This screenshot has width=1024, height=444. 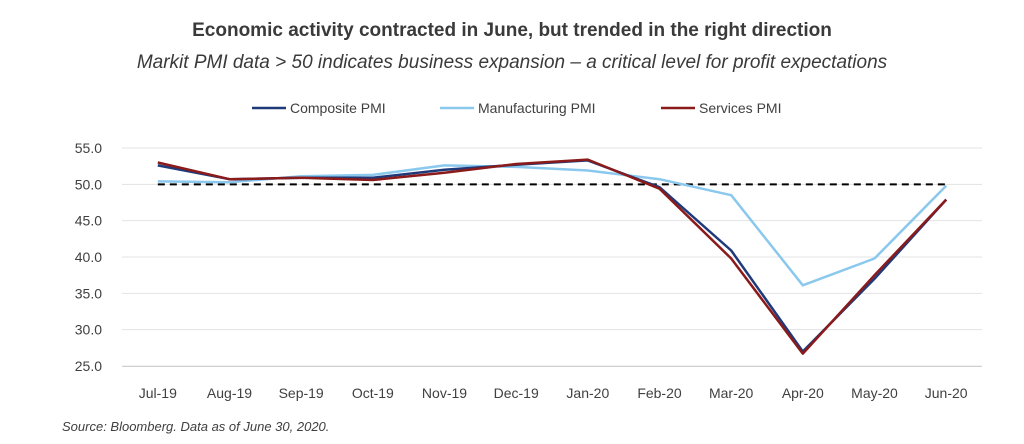 I want to click on x-tick-label: May-20, so click(x=874, y=393).